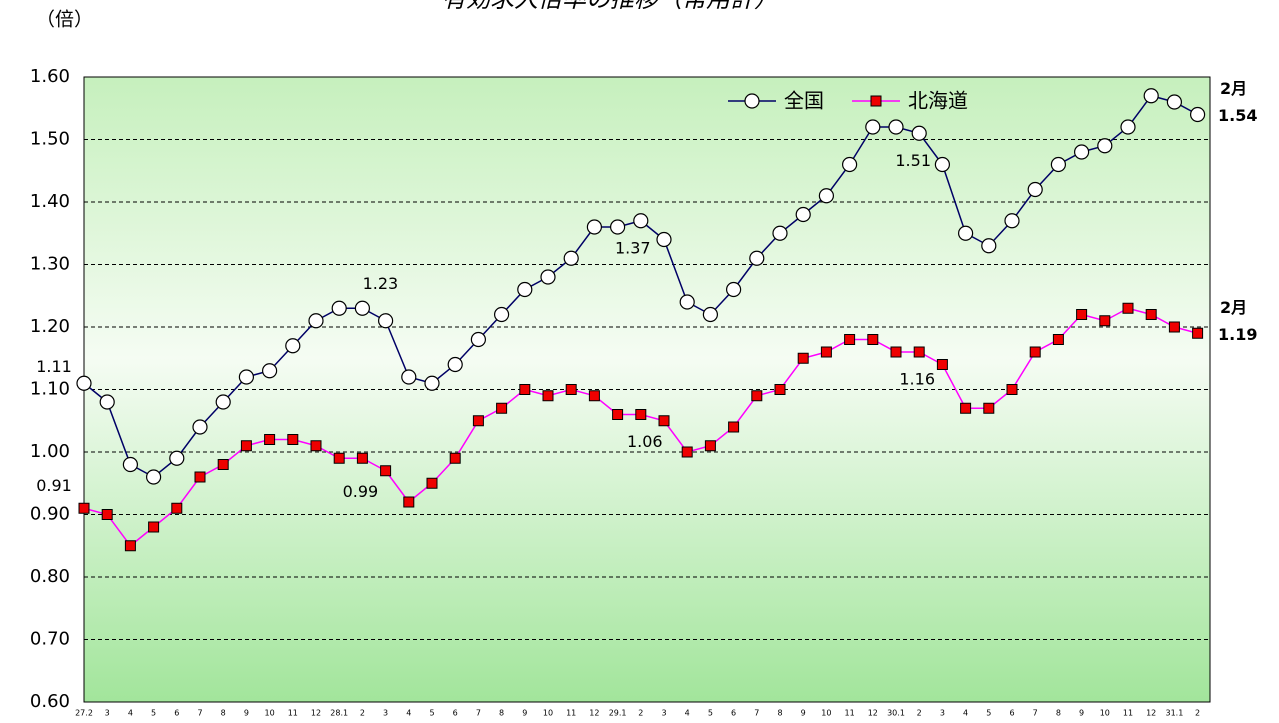 Image resolution: width=1279 pixels, height=723 pixels. What do you see at coordinates (50, 701) in the screenshot?
I see `y-tick-label: 0.60` at bounding box center [50, 701].